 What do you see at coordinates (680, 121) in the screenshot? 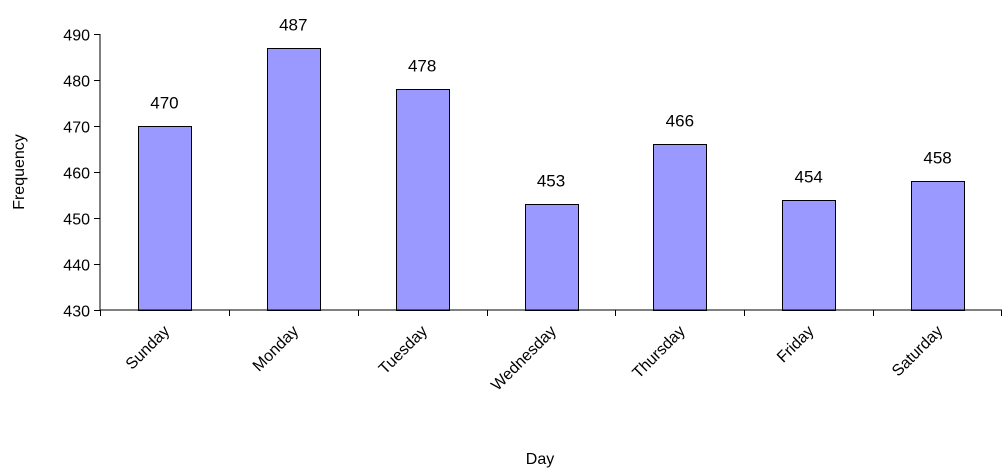
I see `data-label-thursday: 466` at bounding box center [680, 121].